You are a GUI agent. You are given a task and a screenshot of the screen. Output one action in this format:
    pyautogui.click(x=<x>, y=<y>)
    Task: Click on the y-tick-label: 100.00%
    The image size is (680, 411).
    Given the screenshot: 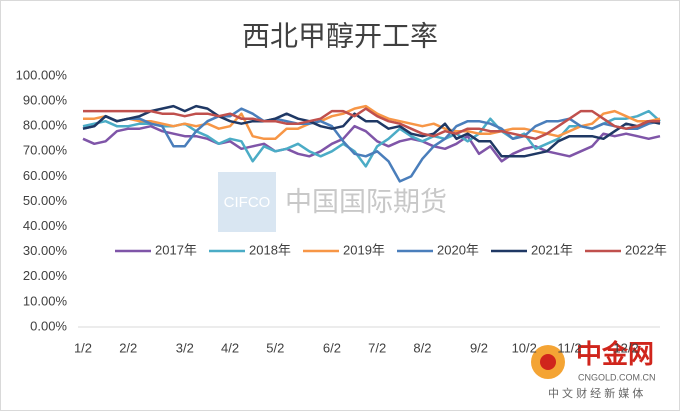 What is the action you would take?
    pyautogui.click(x=42, y=74)
    